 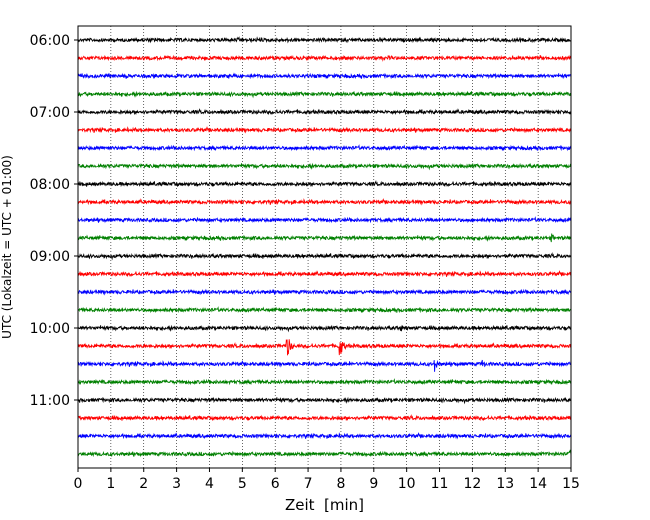 What do you see at coordinates (440, 484) in the screenshot?
I see `x-tick-label: 11` at bounding box center [440, 484].